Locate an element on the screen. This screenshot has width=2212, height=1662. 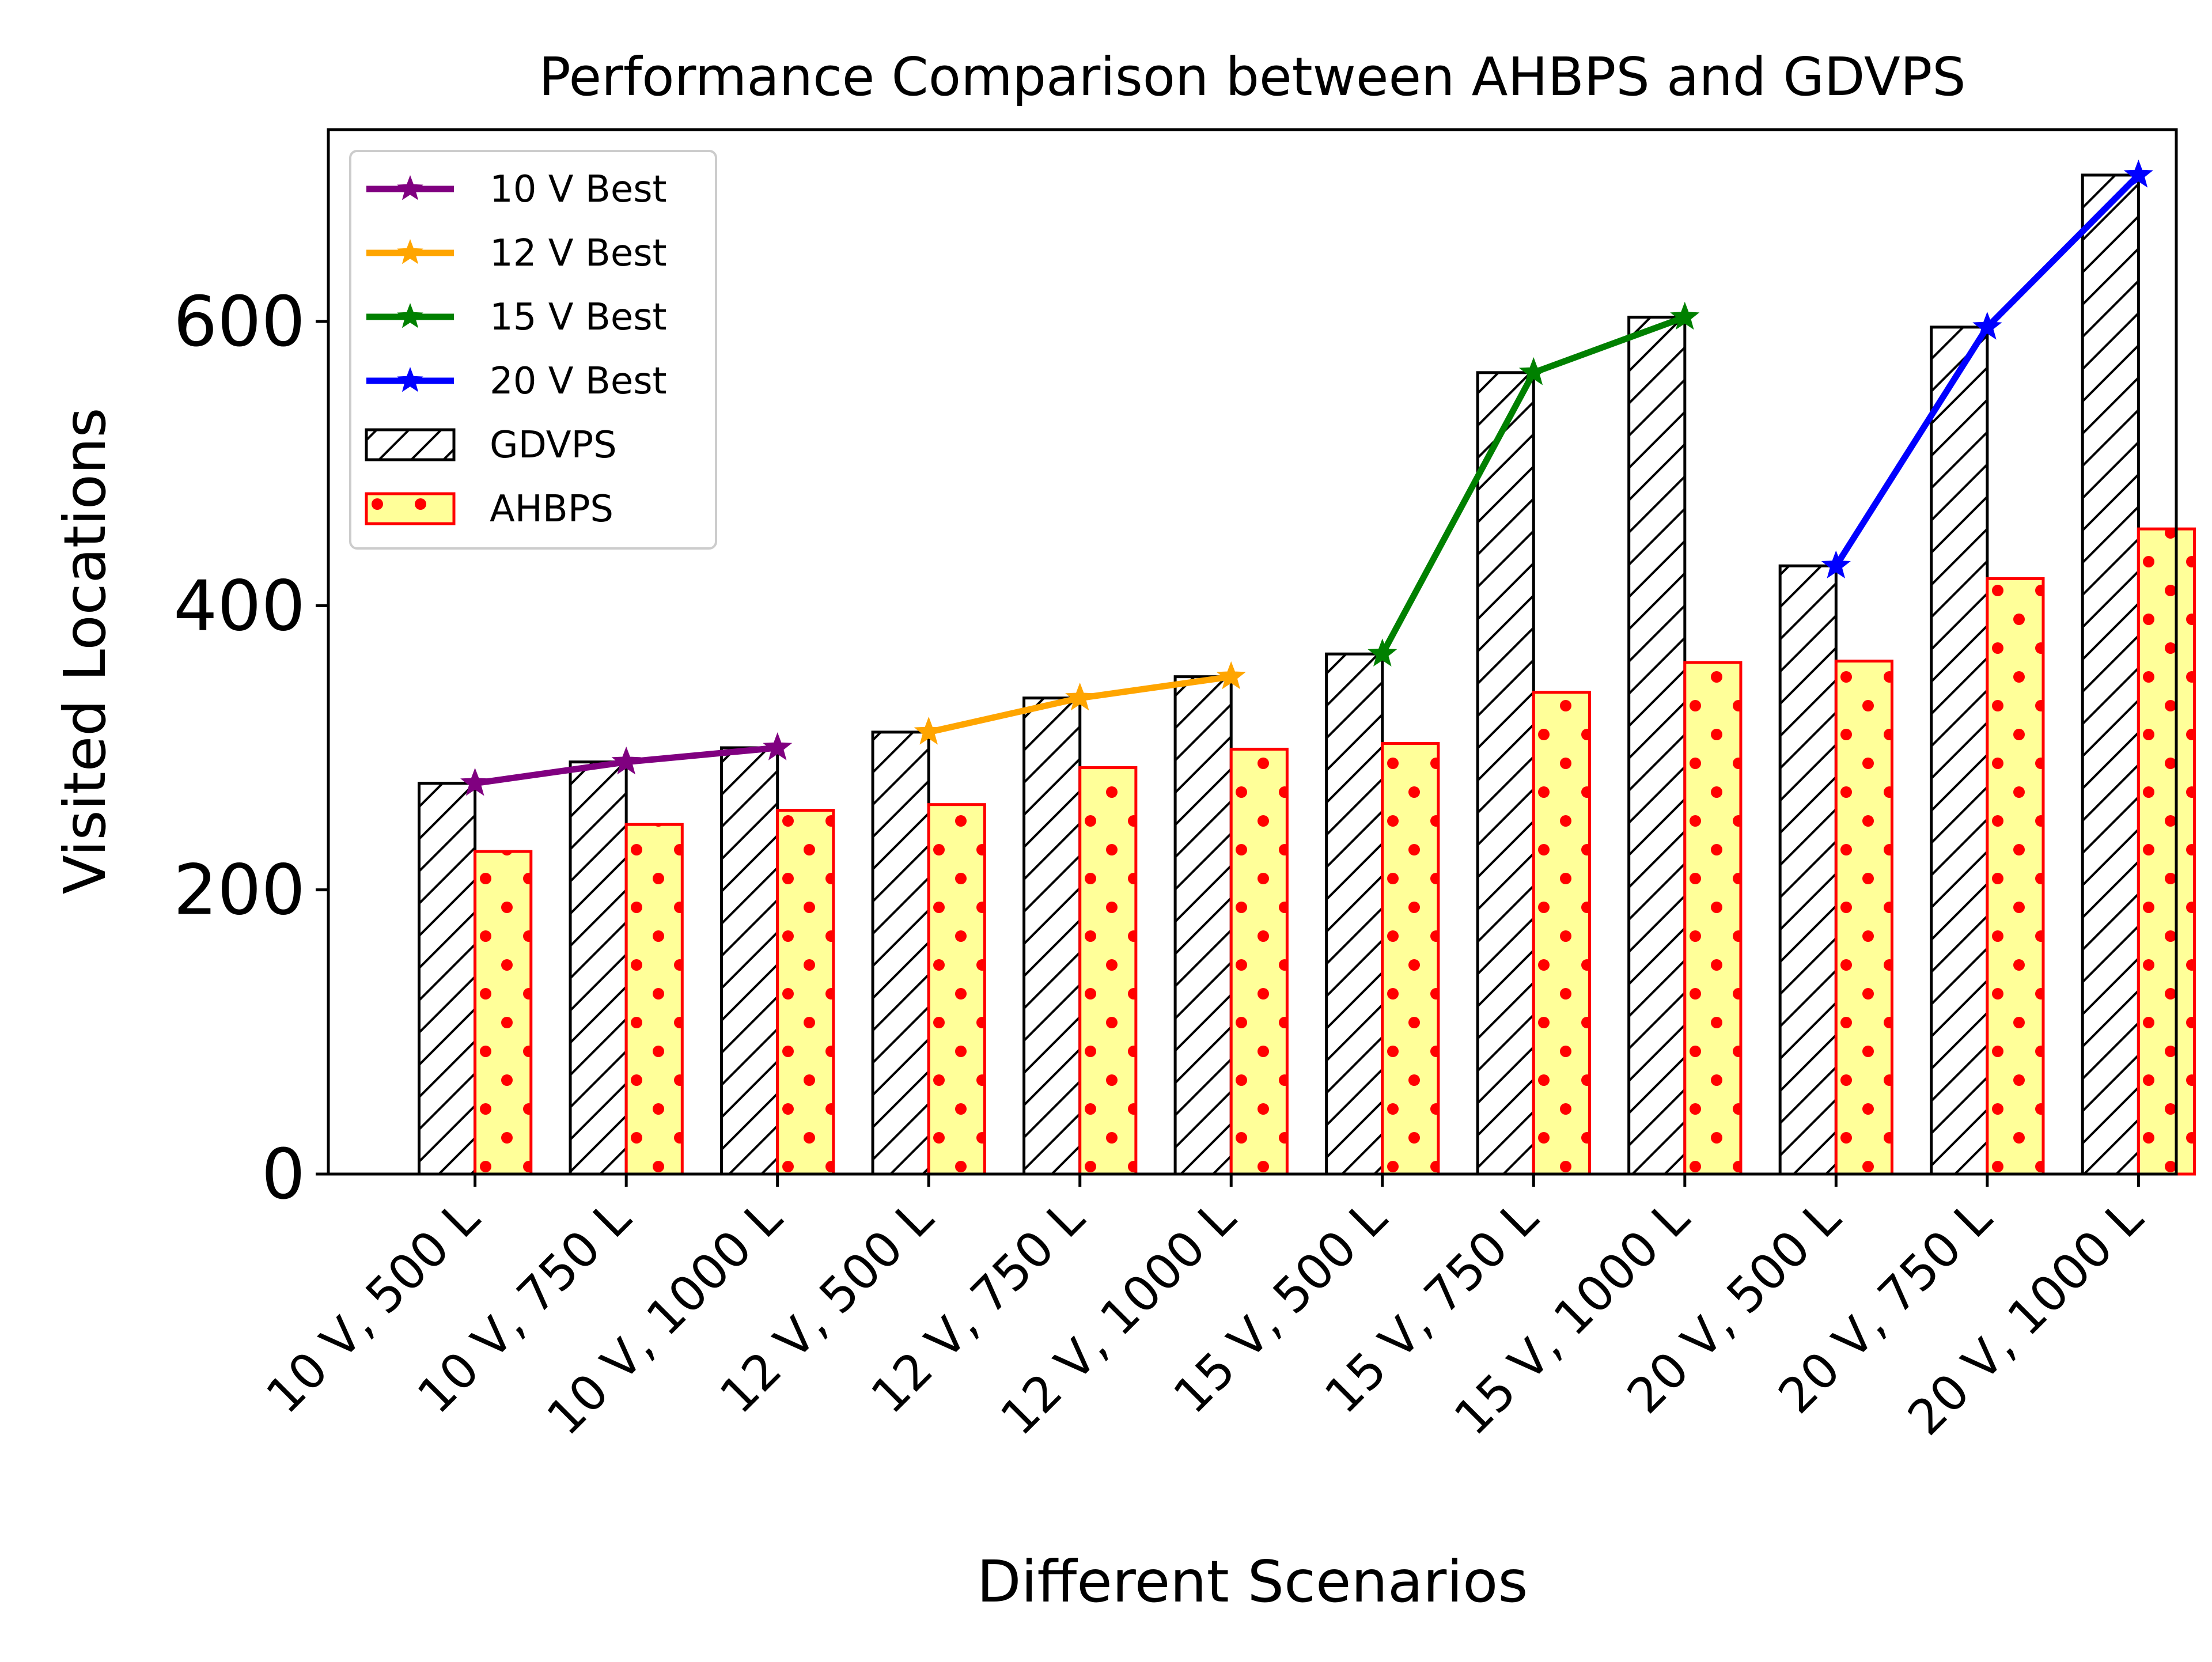
legend-hatch-swatch is located at coordinates (410, 445).